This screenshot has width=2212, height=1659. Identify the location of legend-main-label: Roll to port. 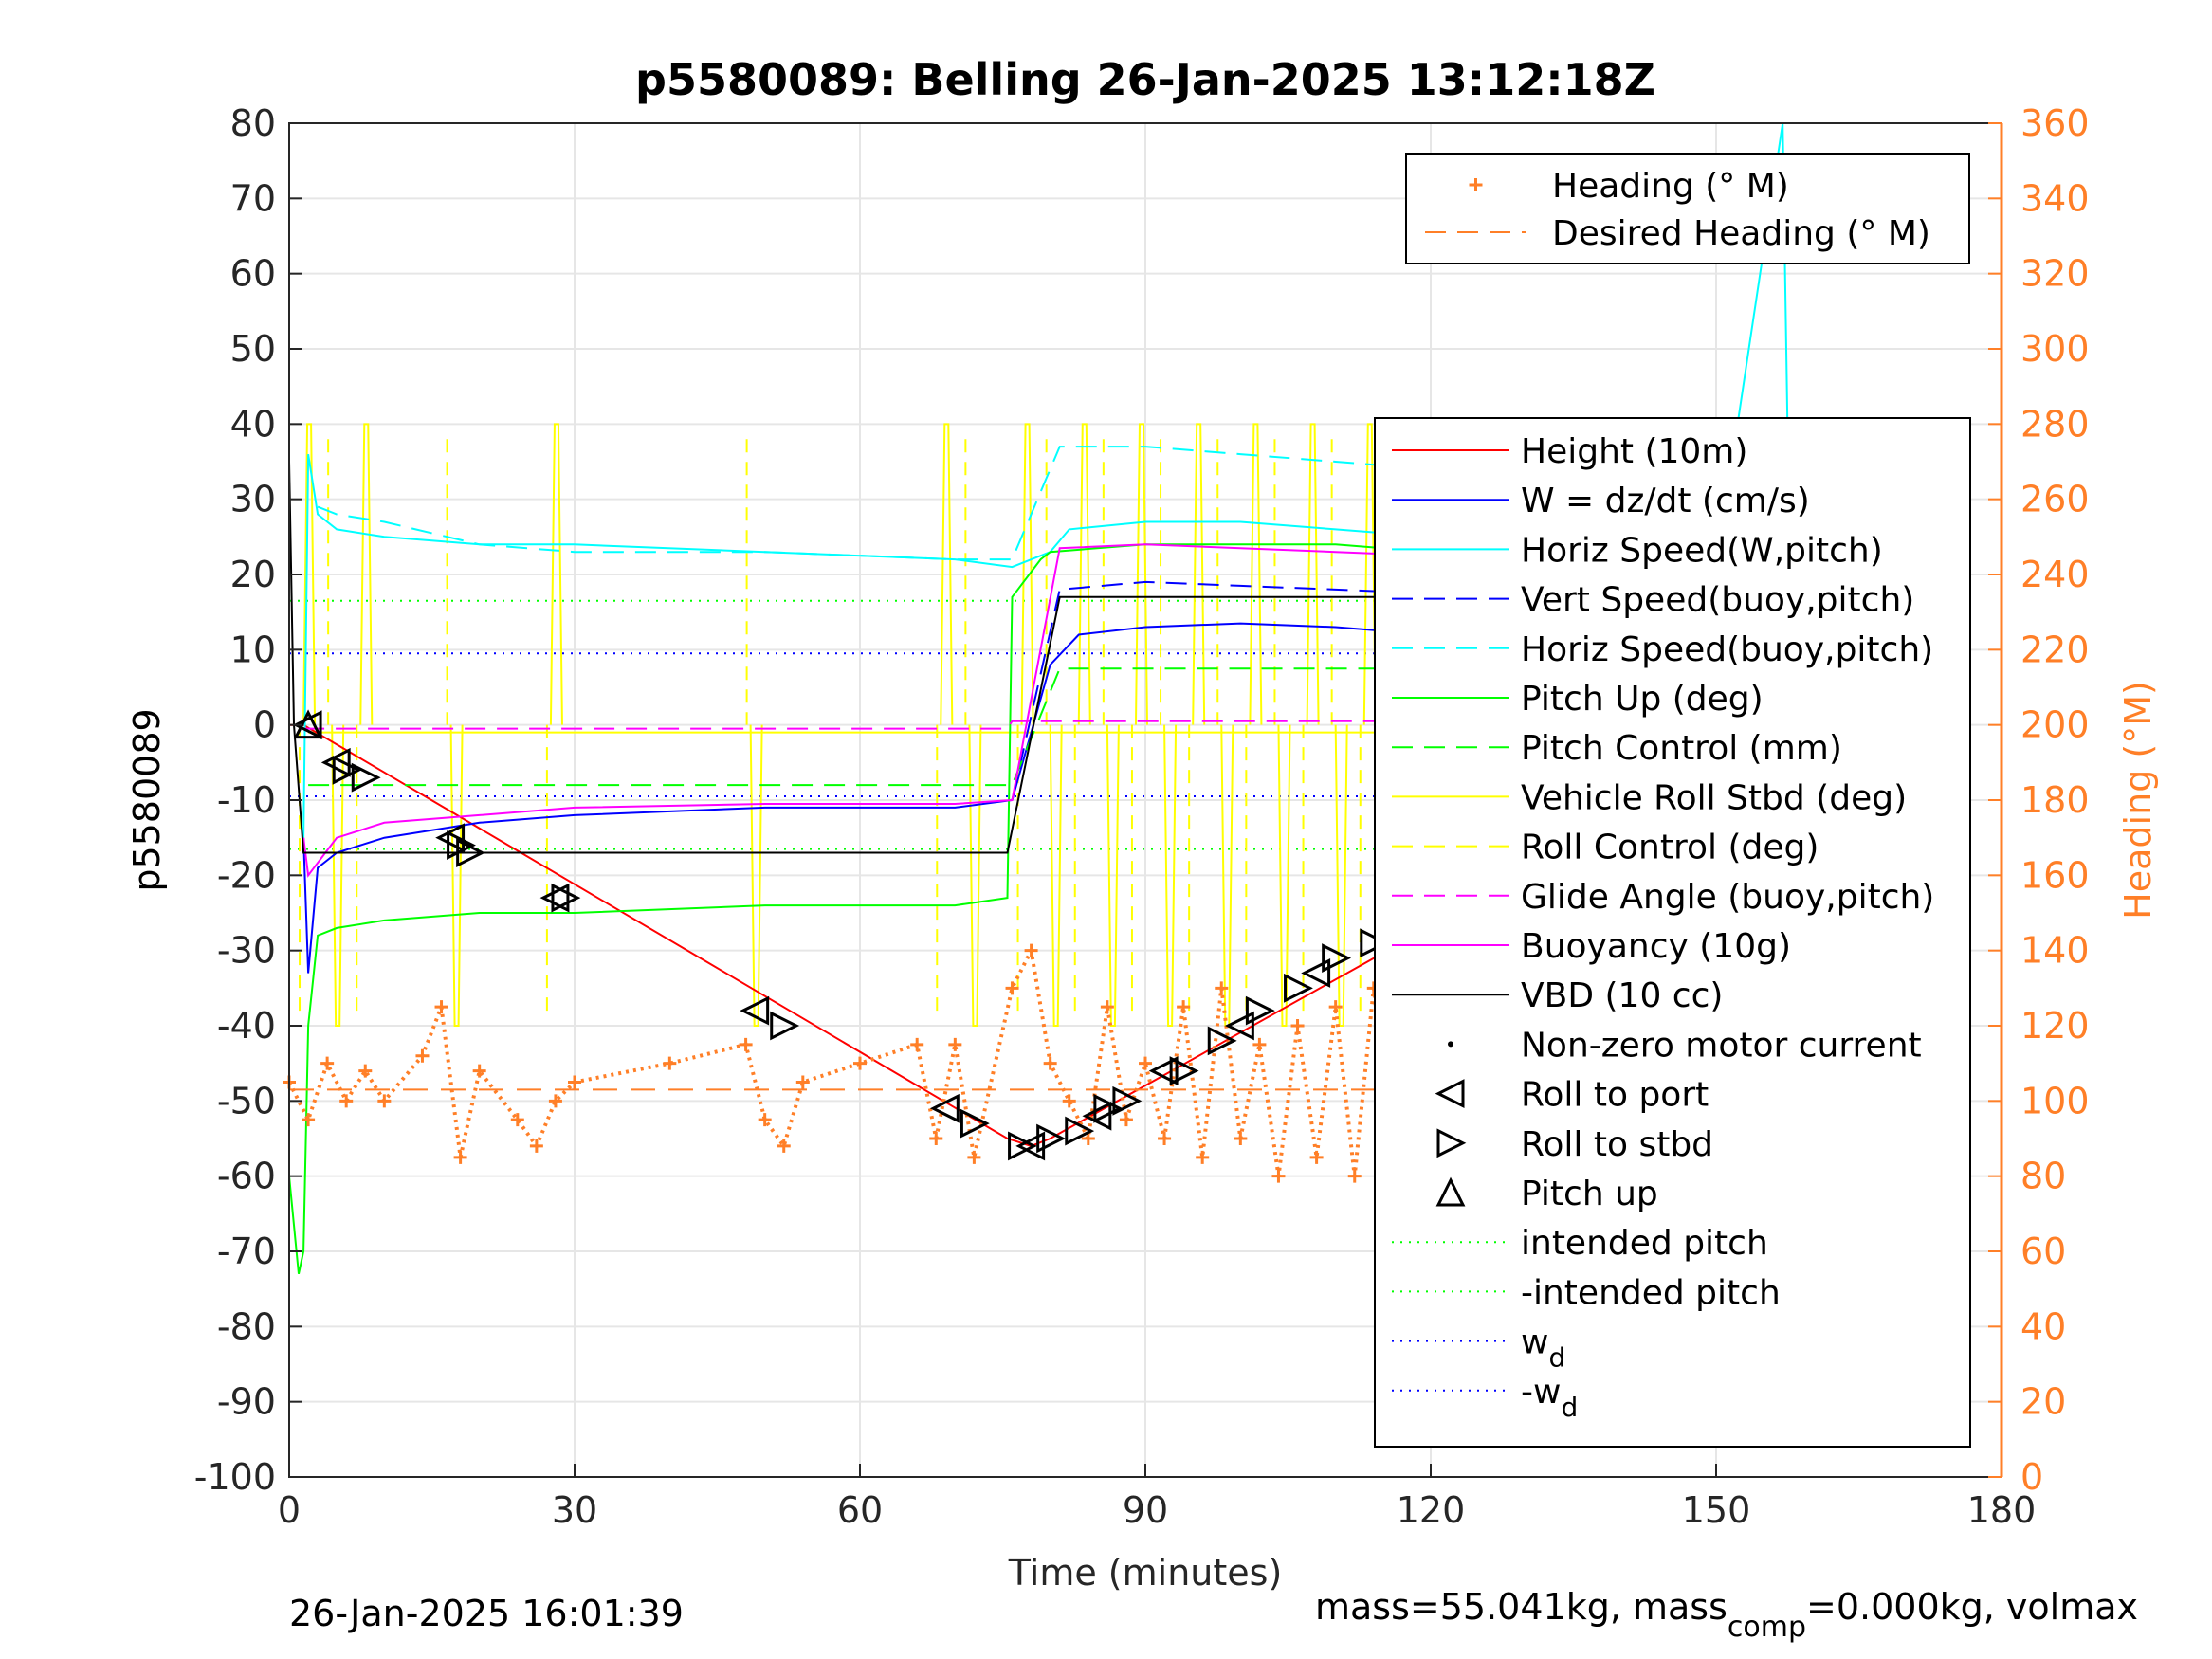
(1615, 1095).